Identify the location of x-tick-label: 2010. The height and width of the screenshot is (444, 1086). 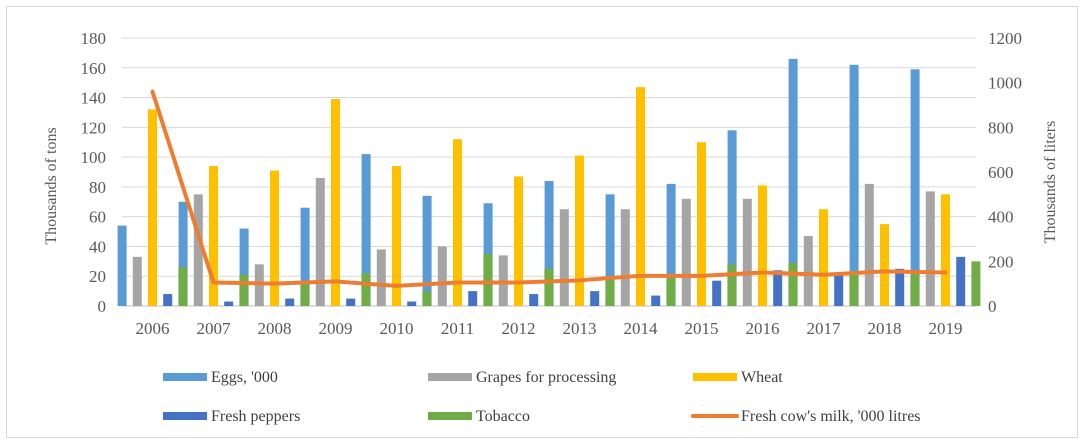
(397, 328).